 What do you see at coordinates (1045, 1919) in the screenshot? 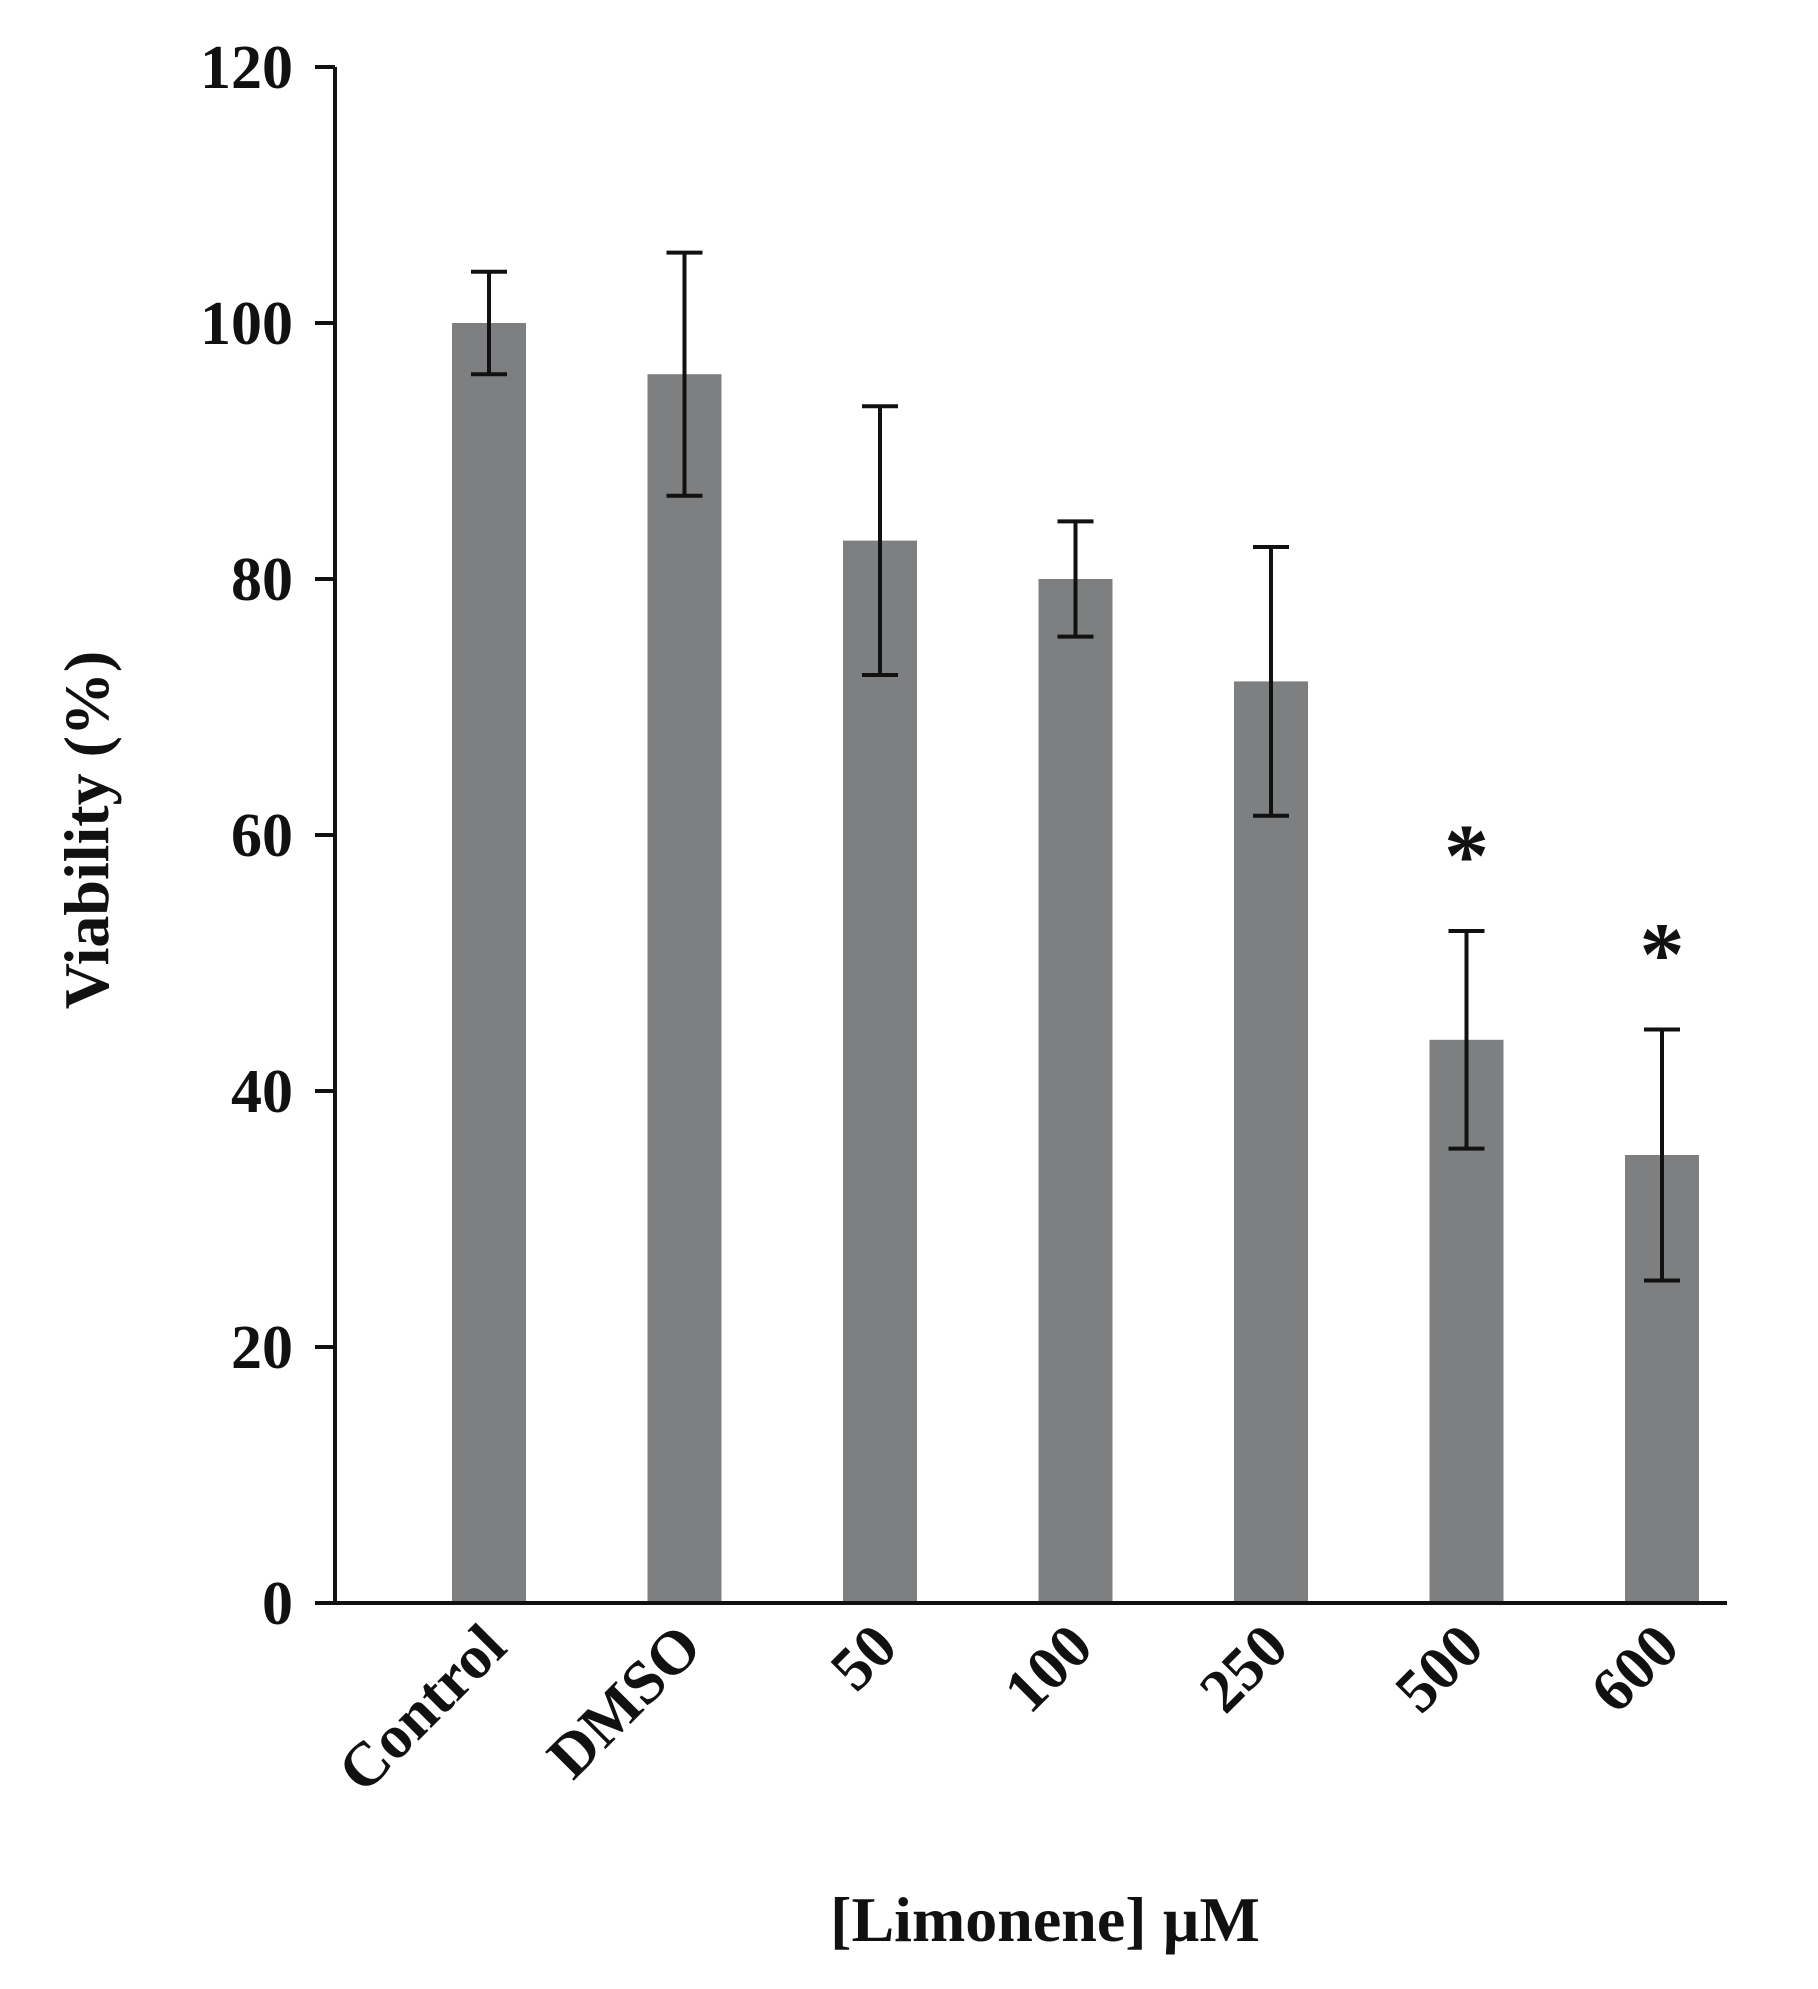
I see `x-axis-title: [Limonene] µM` at bounding box center [1045, 1919].